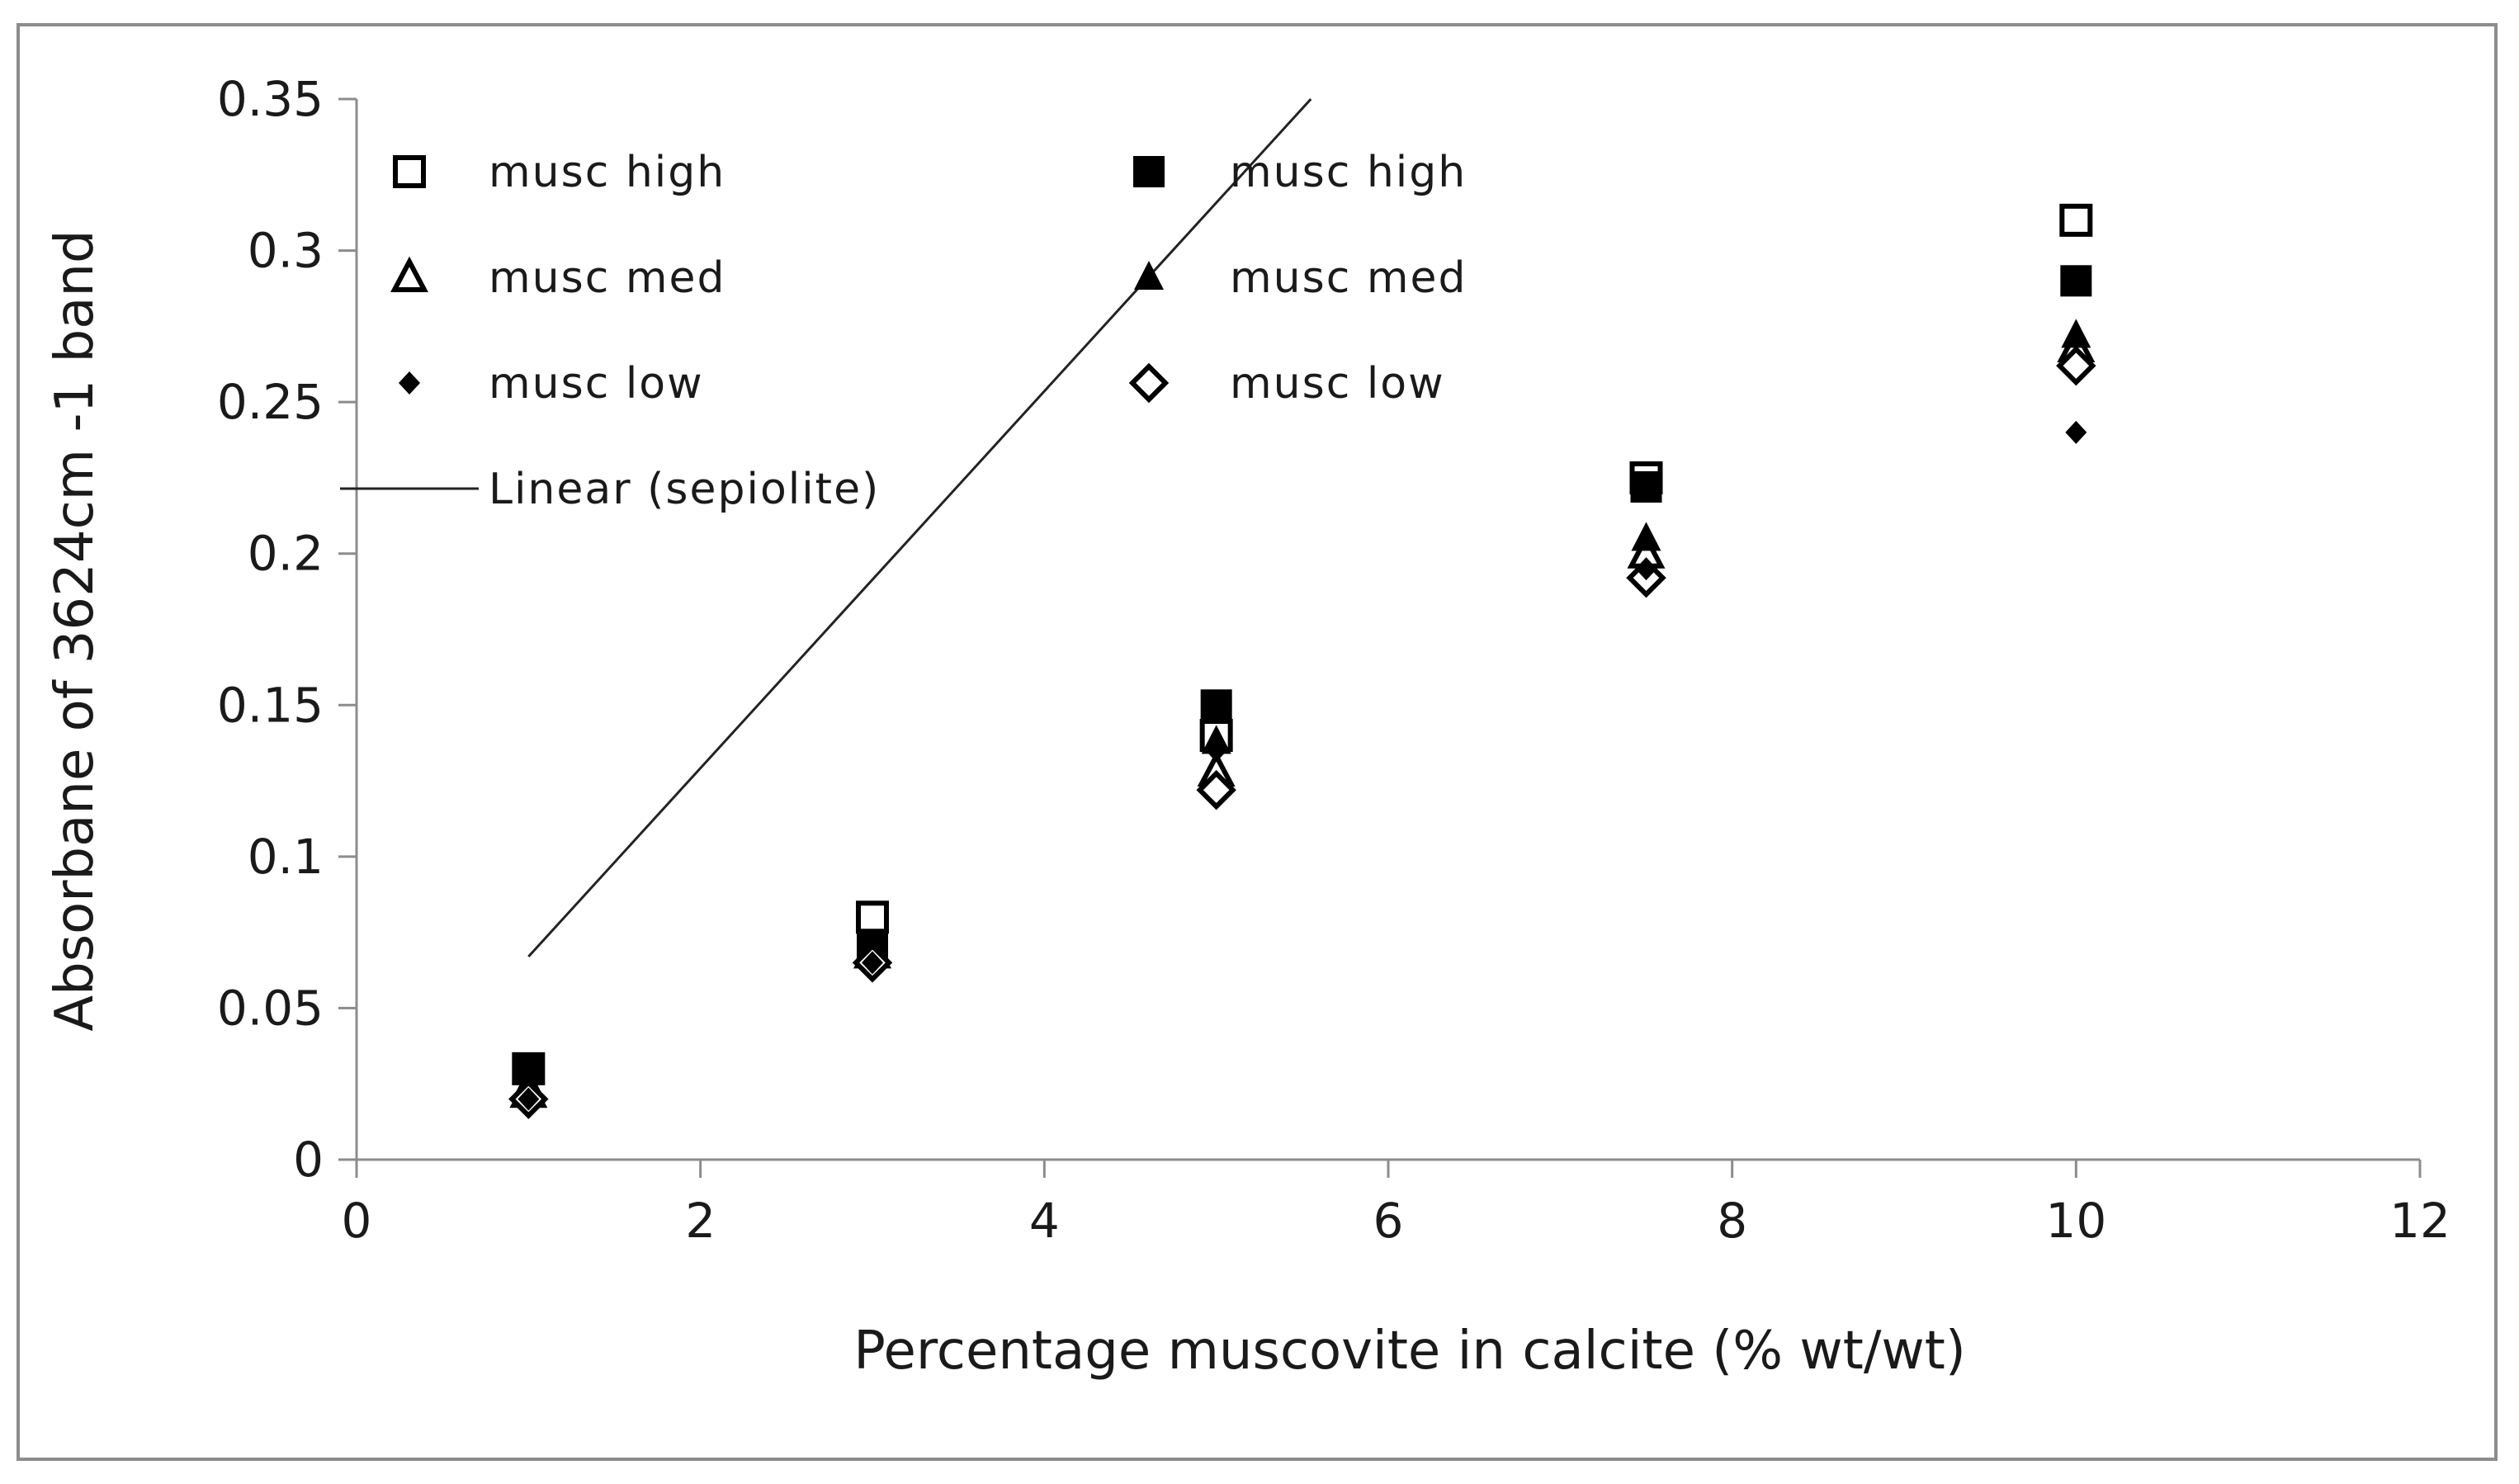  Describe the element at coordinates (286, 251) in the screenshot. I see `y-tick-label: 0.3` at that location.